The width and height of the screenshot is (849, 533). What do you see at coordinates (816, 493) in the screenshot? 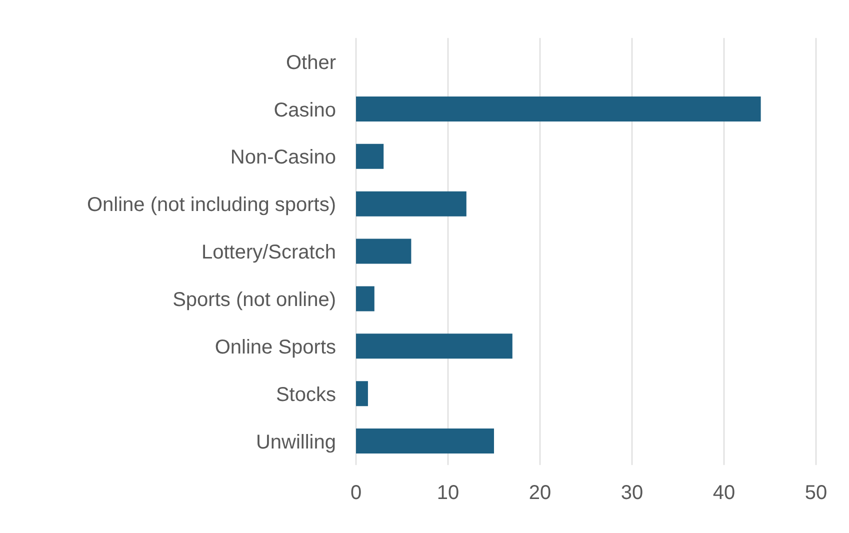
I see `x-tick-label: 50` at bounding box center [816, 493].